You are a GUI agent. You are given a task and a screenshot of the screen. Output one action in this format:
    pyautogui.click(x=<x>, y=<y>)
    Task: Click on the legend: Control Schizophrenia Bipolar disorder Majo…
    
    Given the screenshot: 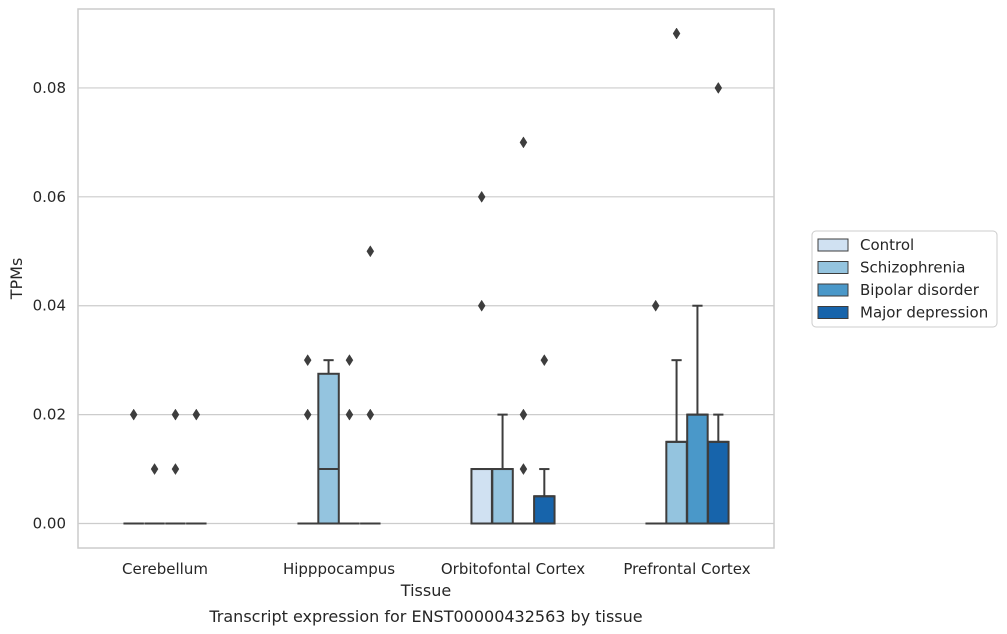 What is the action you would take?
    pyautogui.click(x=904, y=279)
    